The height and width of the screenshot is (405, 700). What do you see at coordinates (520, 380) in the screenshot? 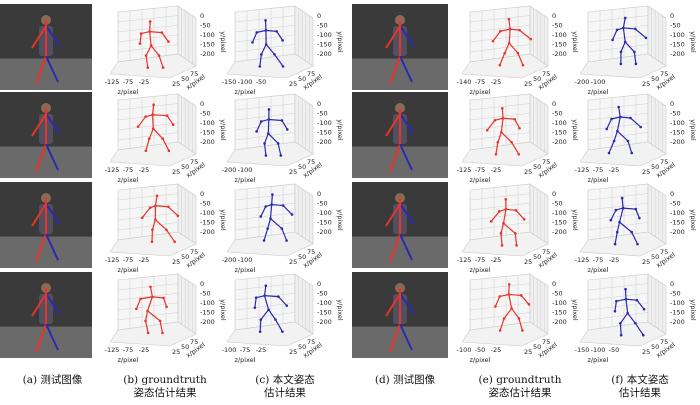
I see `caption-line: (e) groundtruth` at bounding box center [520, 380].